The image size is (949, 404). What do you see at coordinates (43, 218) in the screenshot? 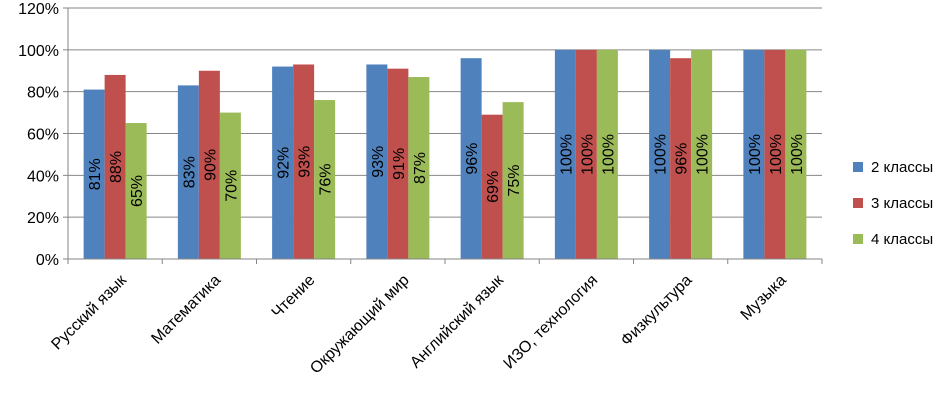
I see `y-tick-label: 20%` at bounding box center [43, 218].